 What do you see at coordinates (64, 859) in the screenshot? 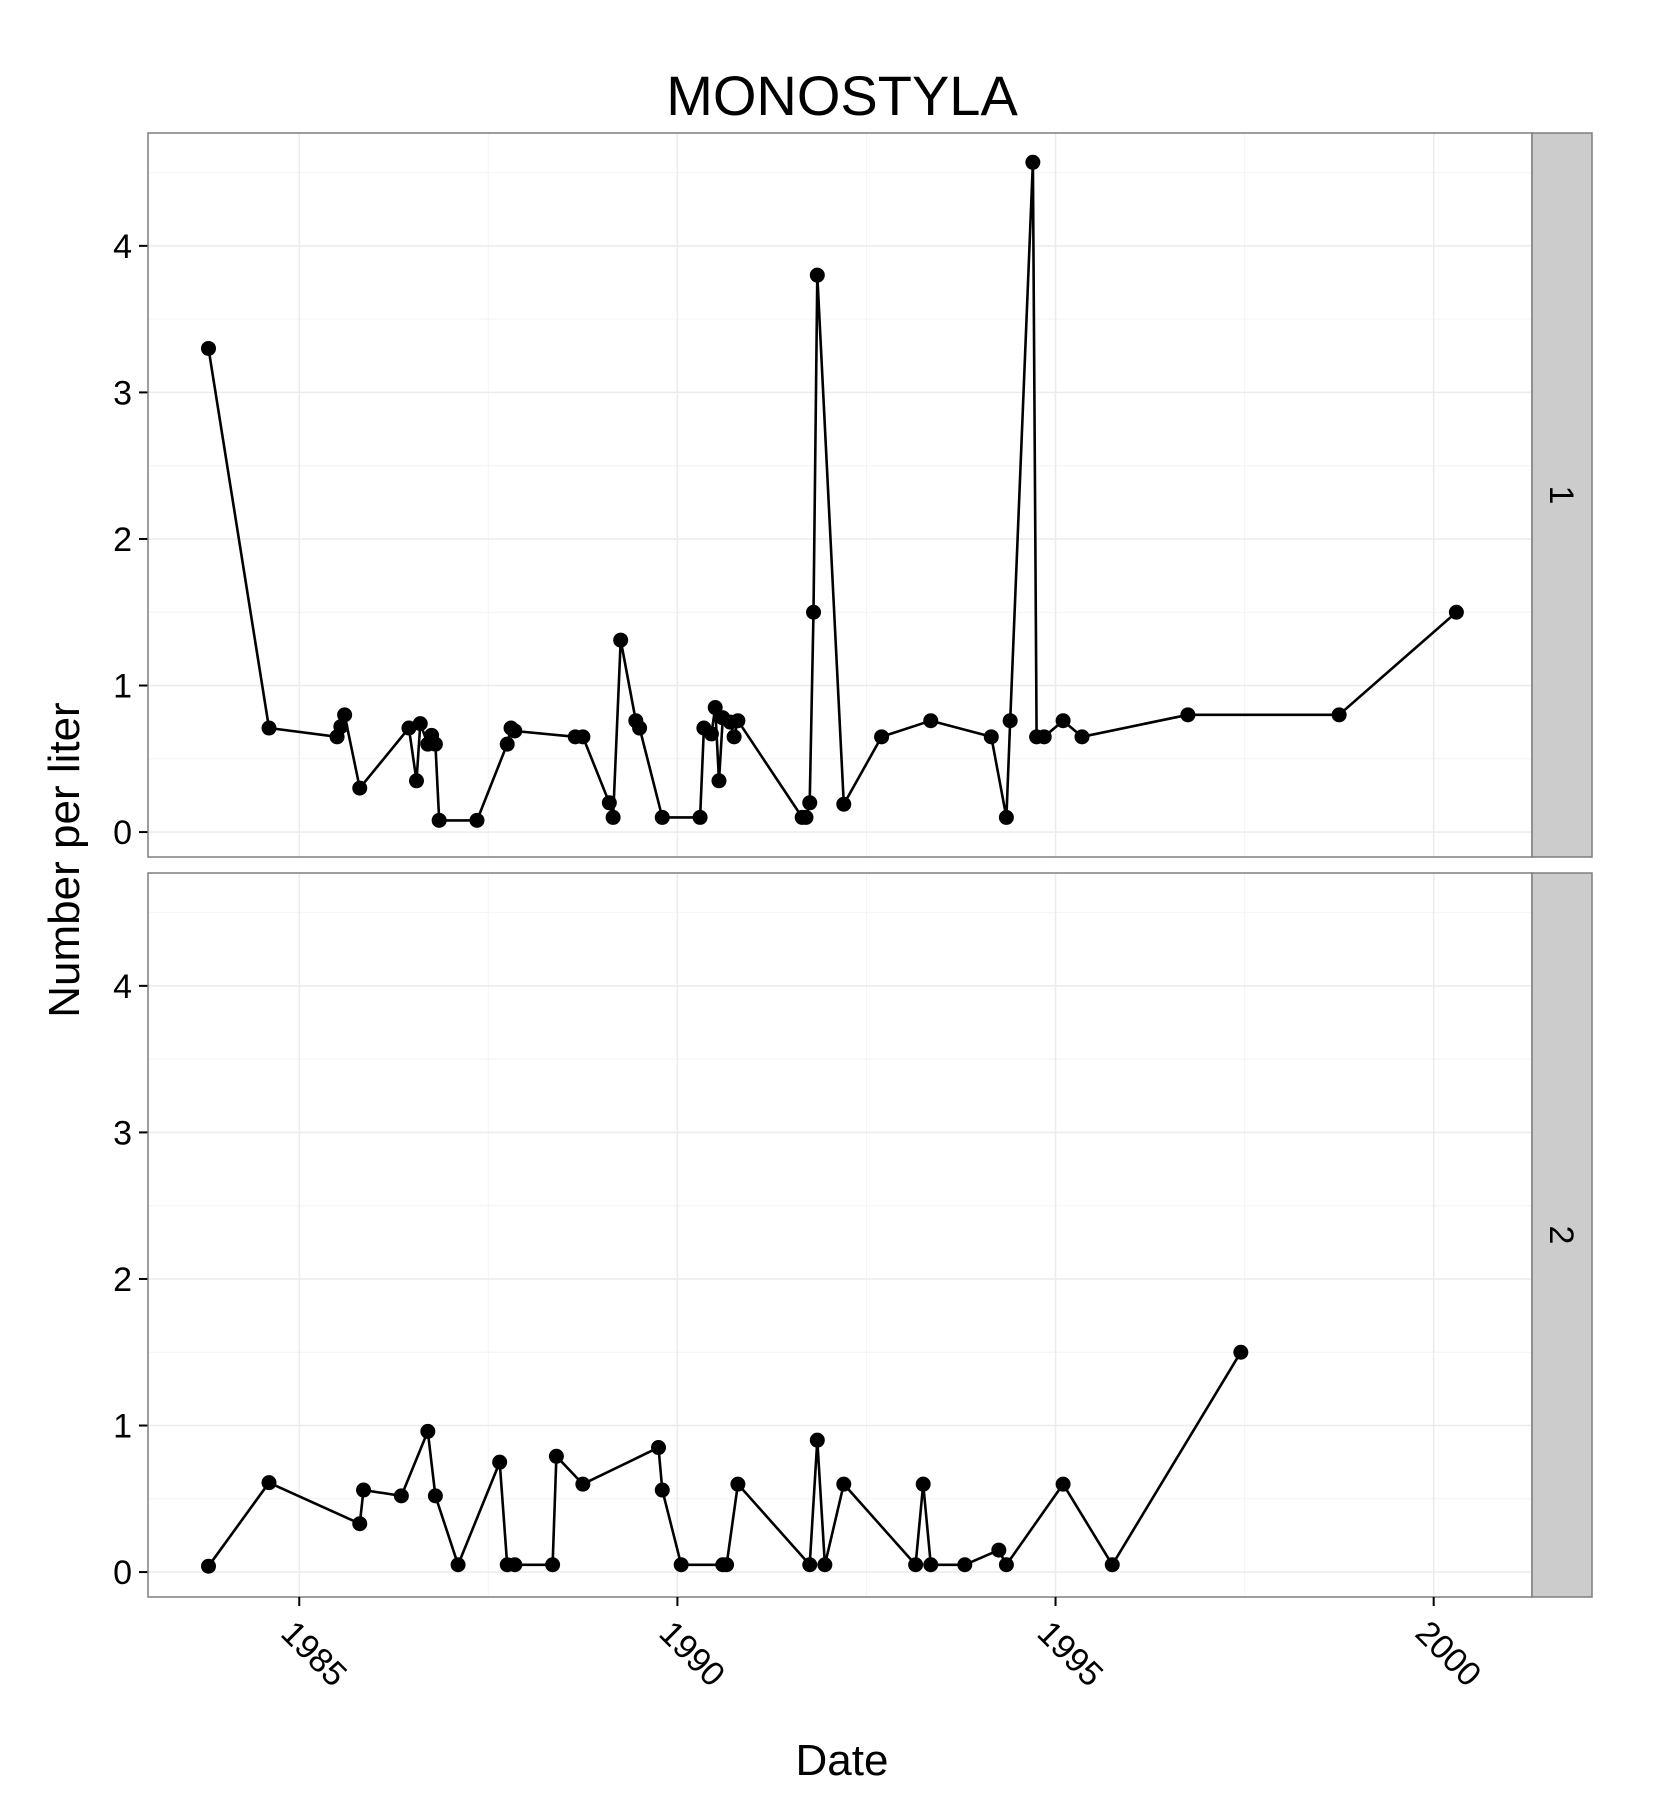
I see `y-axis-label: Number per liter` at bounding box center [64, 859].